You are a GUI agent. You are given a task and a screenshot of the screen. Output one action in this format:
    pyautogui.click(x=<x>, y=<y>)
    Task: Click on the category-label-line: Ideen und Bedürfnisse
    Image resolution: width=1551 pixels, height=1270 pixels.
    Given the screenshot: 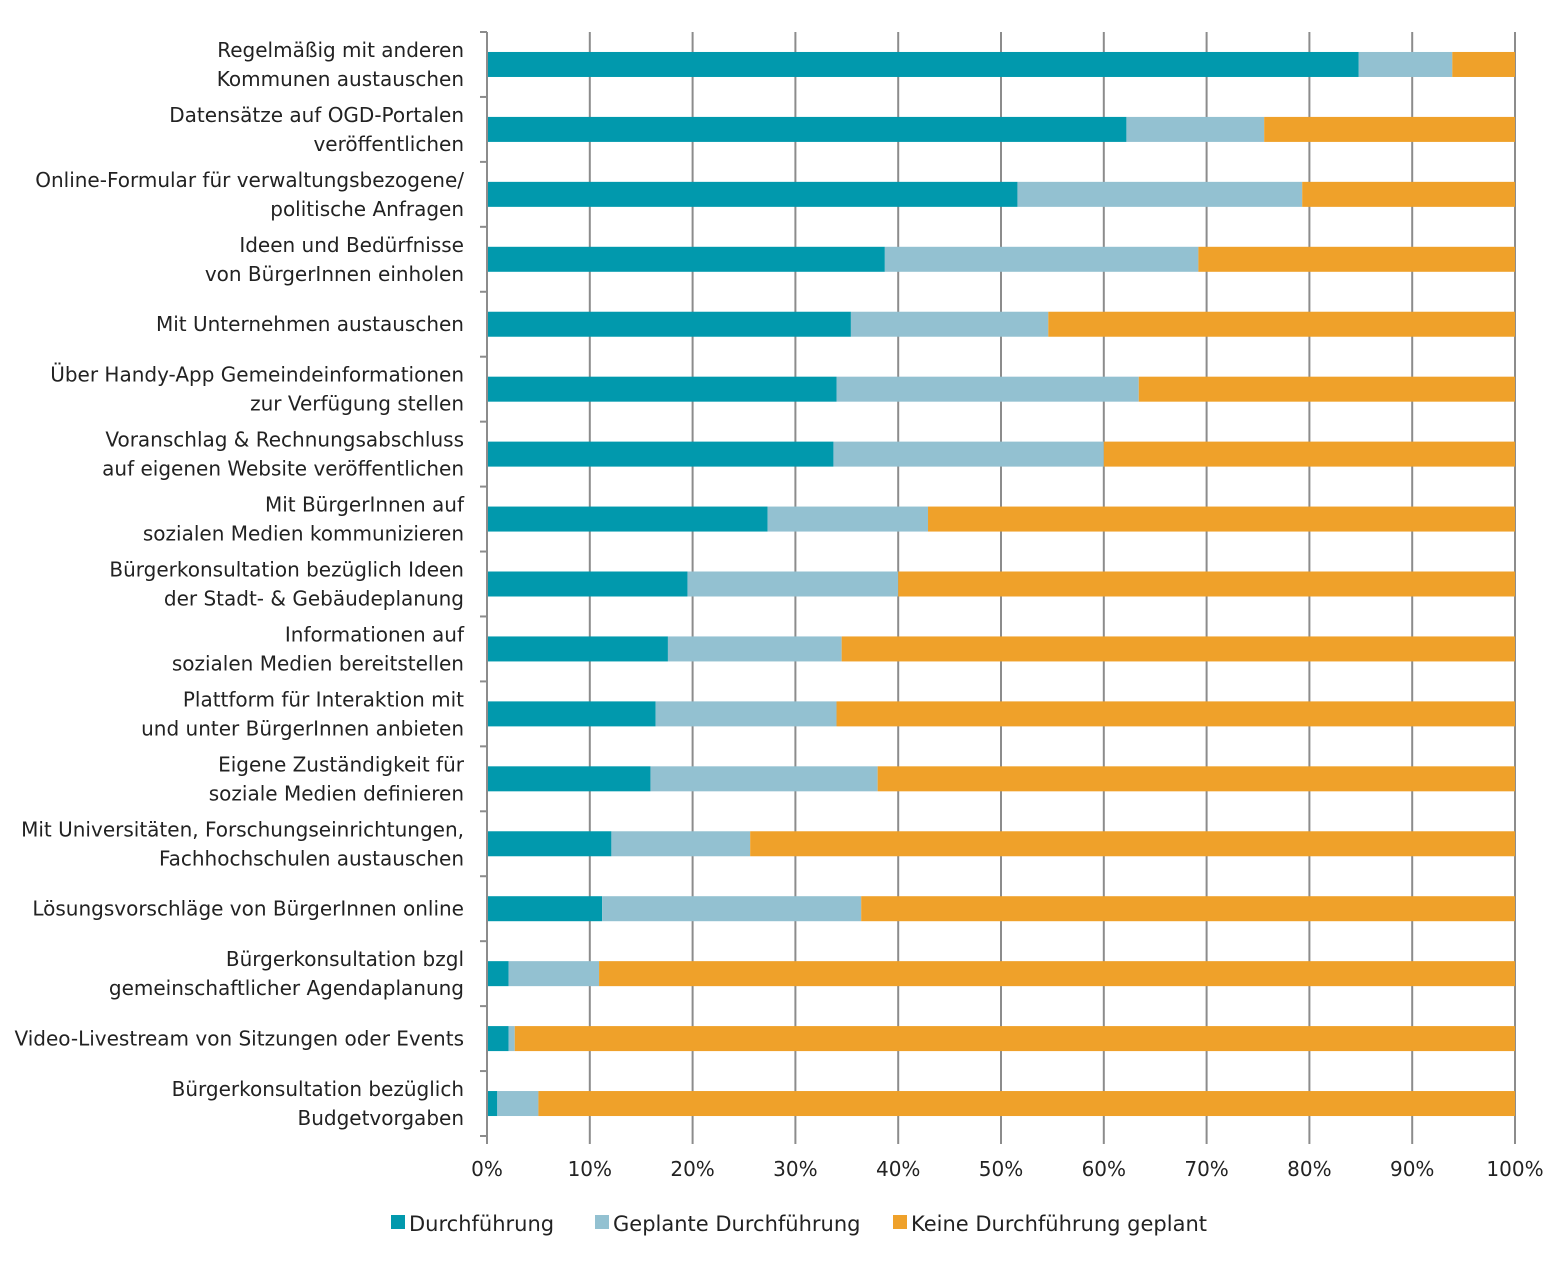 What is the action you would take?
    pyautogui.click(x=351, y=245)
    